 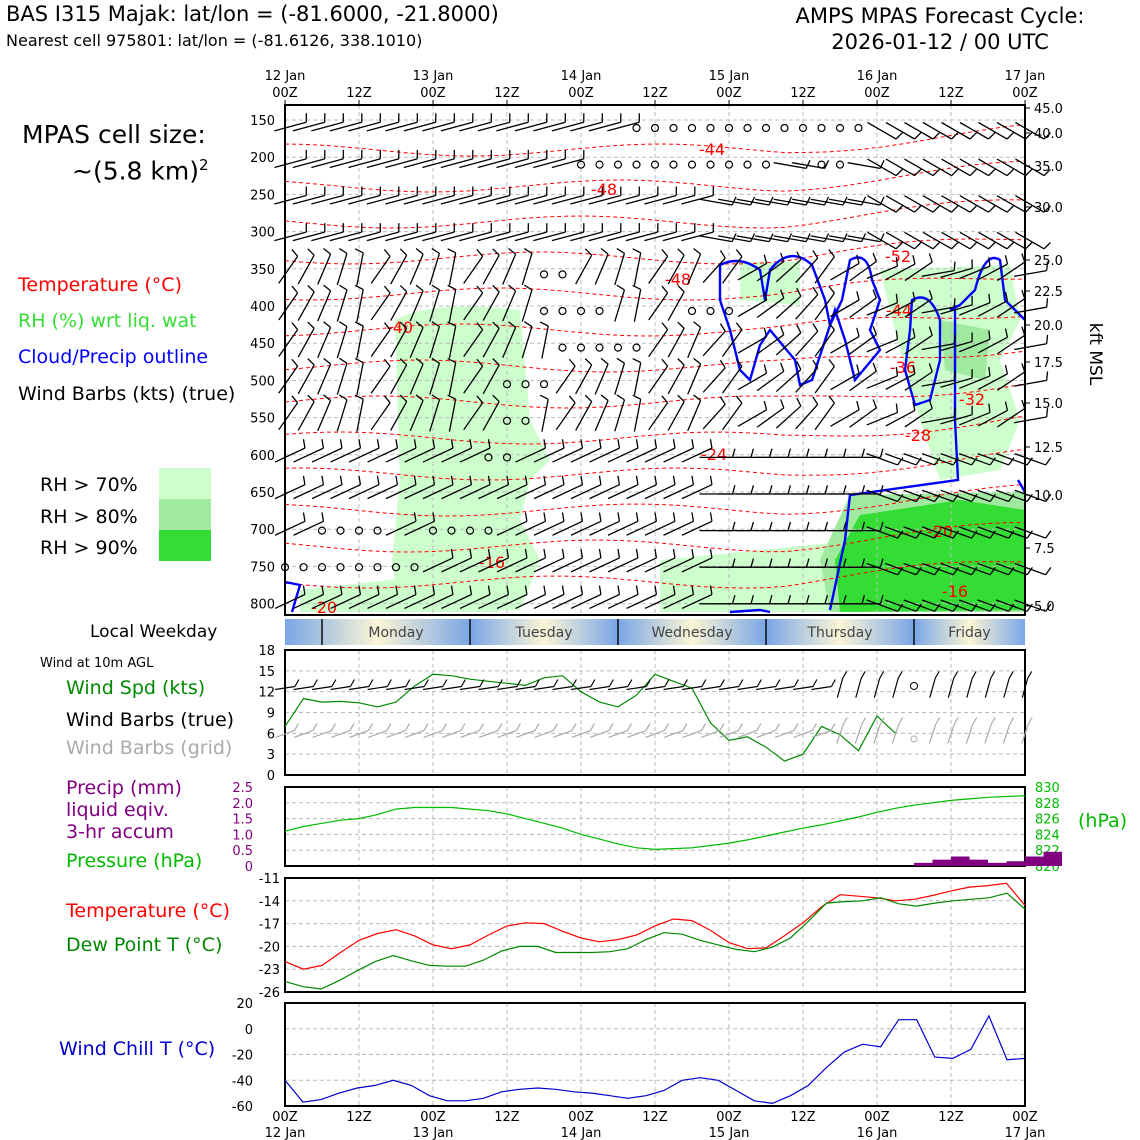 I want to click on pressure-unit: (hPa), so click(x=1103, y=821).